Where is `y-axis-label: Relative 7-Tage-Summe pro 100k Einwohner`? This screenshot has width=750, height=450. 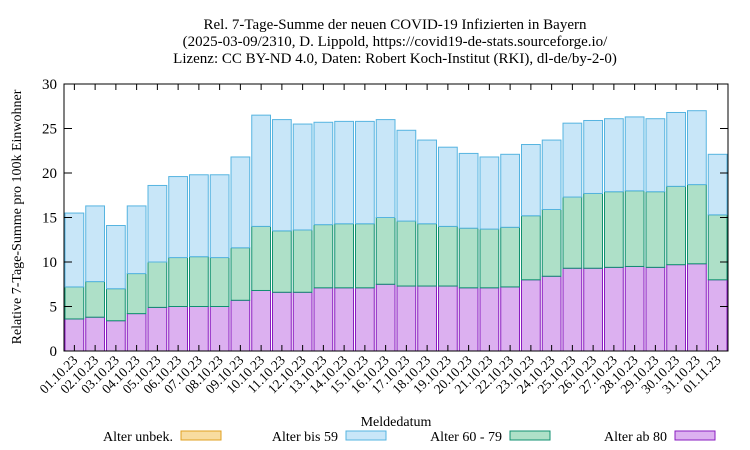
y-axis-label: Relative 7-Tage-Summe pro 100k Einwohner is located at coordinates (17, 216).